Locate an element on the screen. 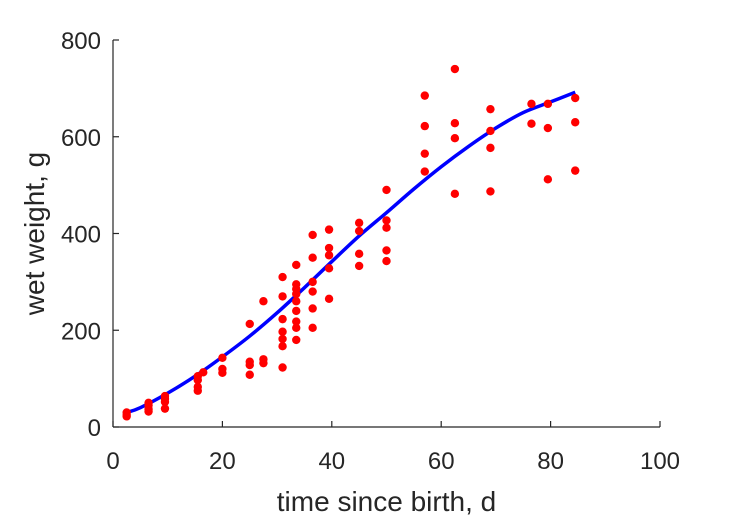 This screenshot has width=729, height=521. y-tick-label: 600 is located at coordinates (81, 138).